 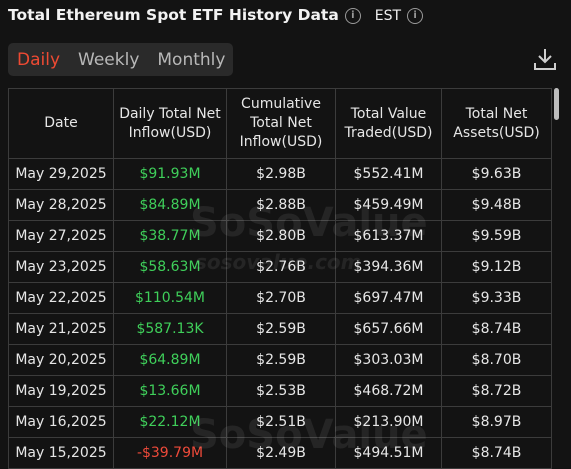 I want to click on table-cell: May 23,2025, so click(x=61, y=267).